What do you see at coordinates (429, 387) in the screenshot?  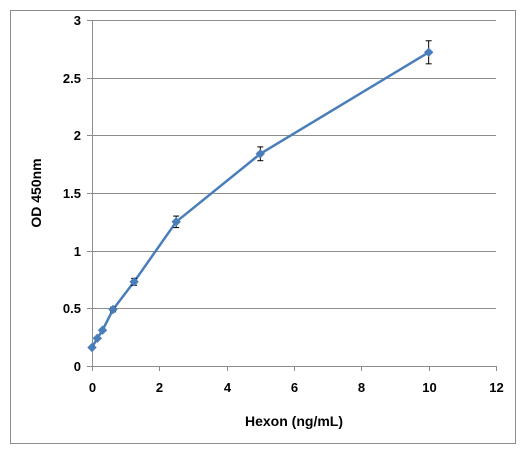 I see `x-tick-label: 10` at bounding box center [429, 387].